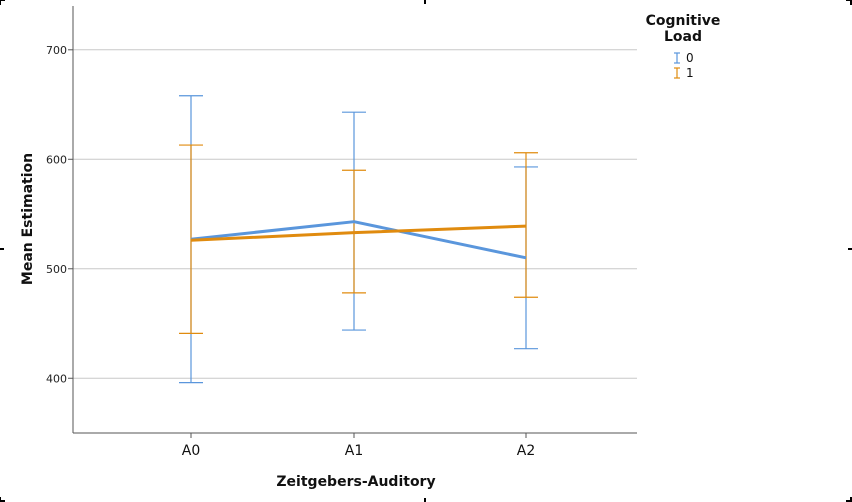 The height and width of the screenshot is (502, 852). I want to click on x-tick-label-A1: A1, so click(354, 451).